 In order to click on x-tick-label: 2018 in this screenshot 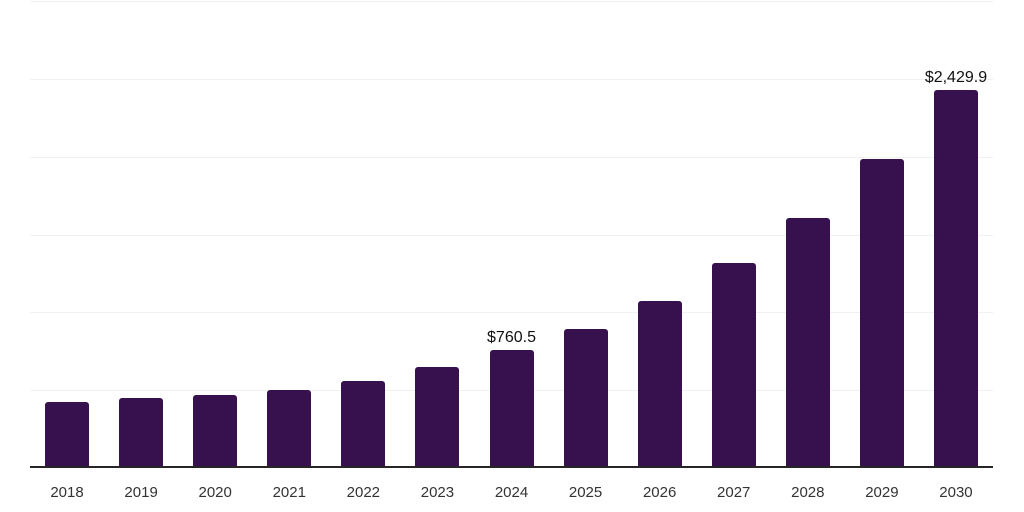, I will do `click(67, 492)`.